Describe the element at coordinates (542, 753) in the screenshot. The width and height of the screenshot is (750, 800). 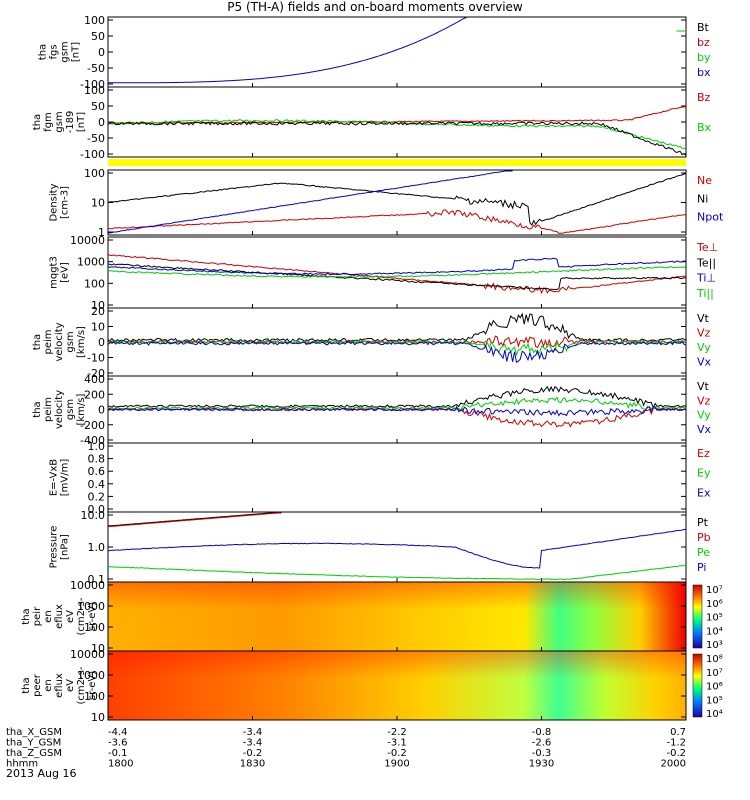
I see `ephemeris-value: -0.3` at that location.